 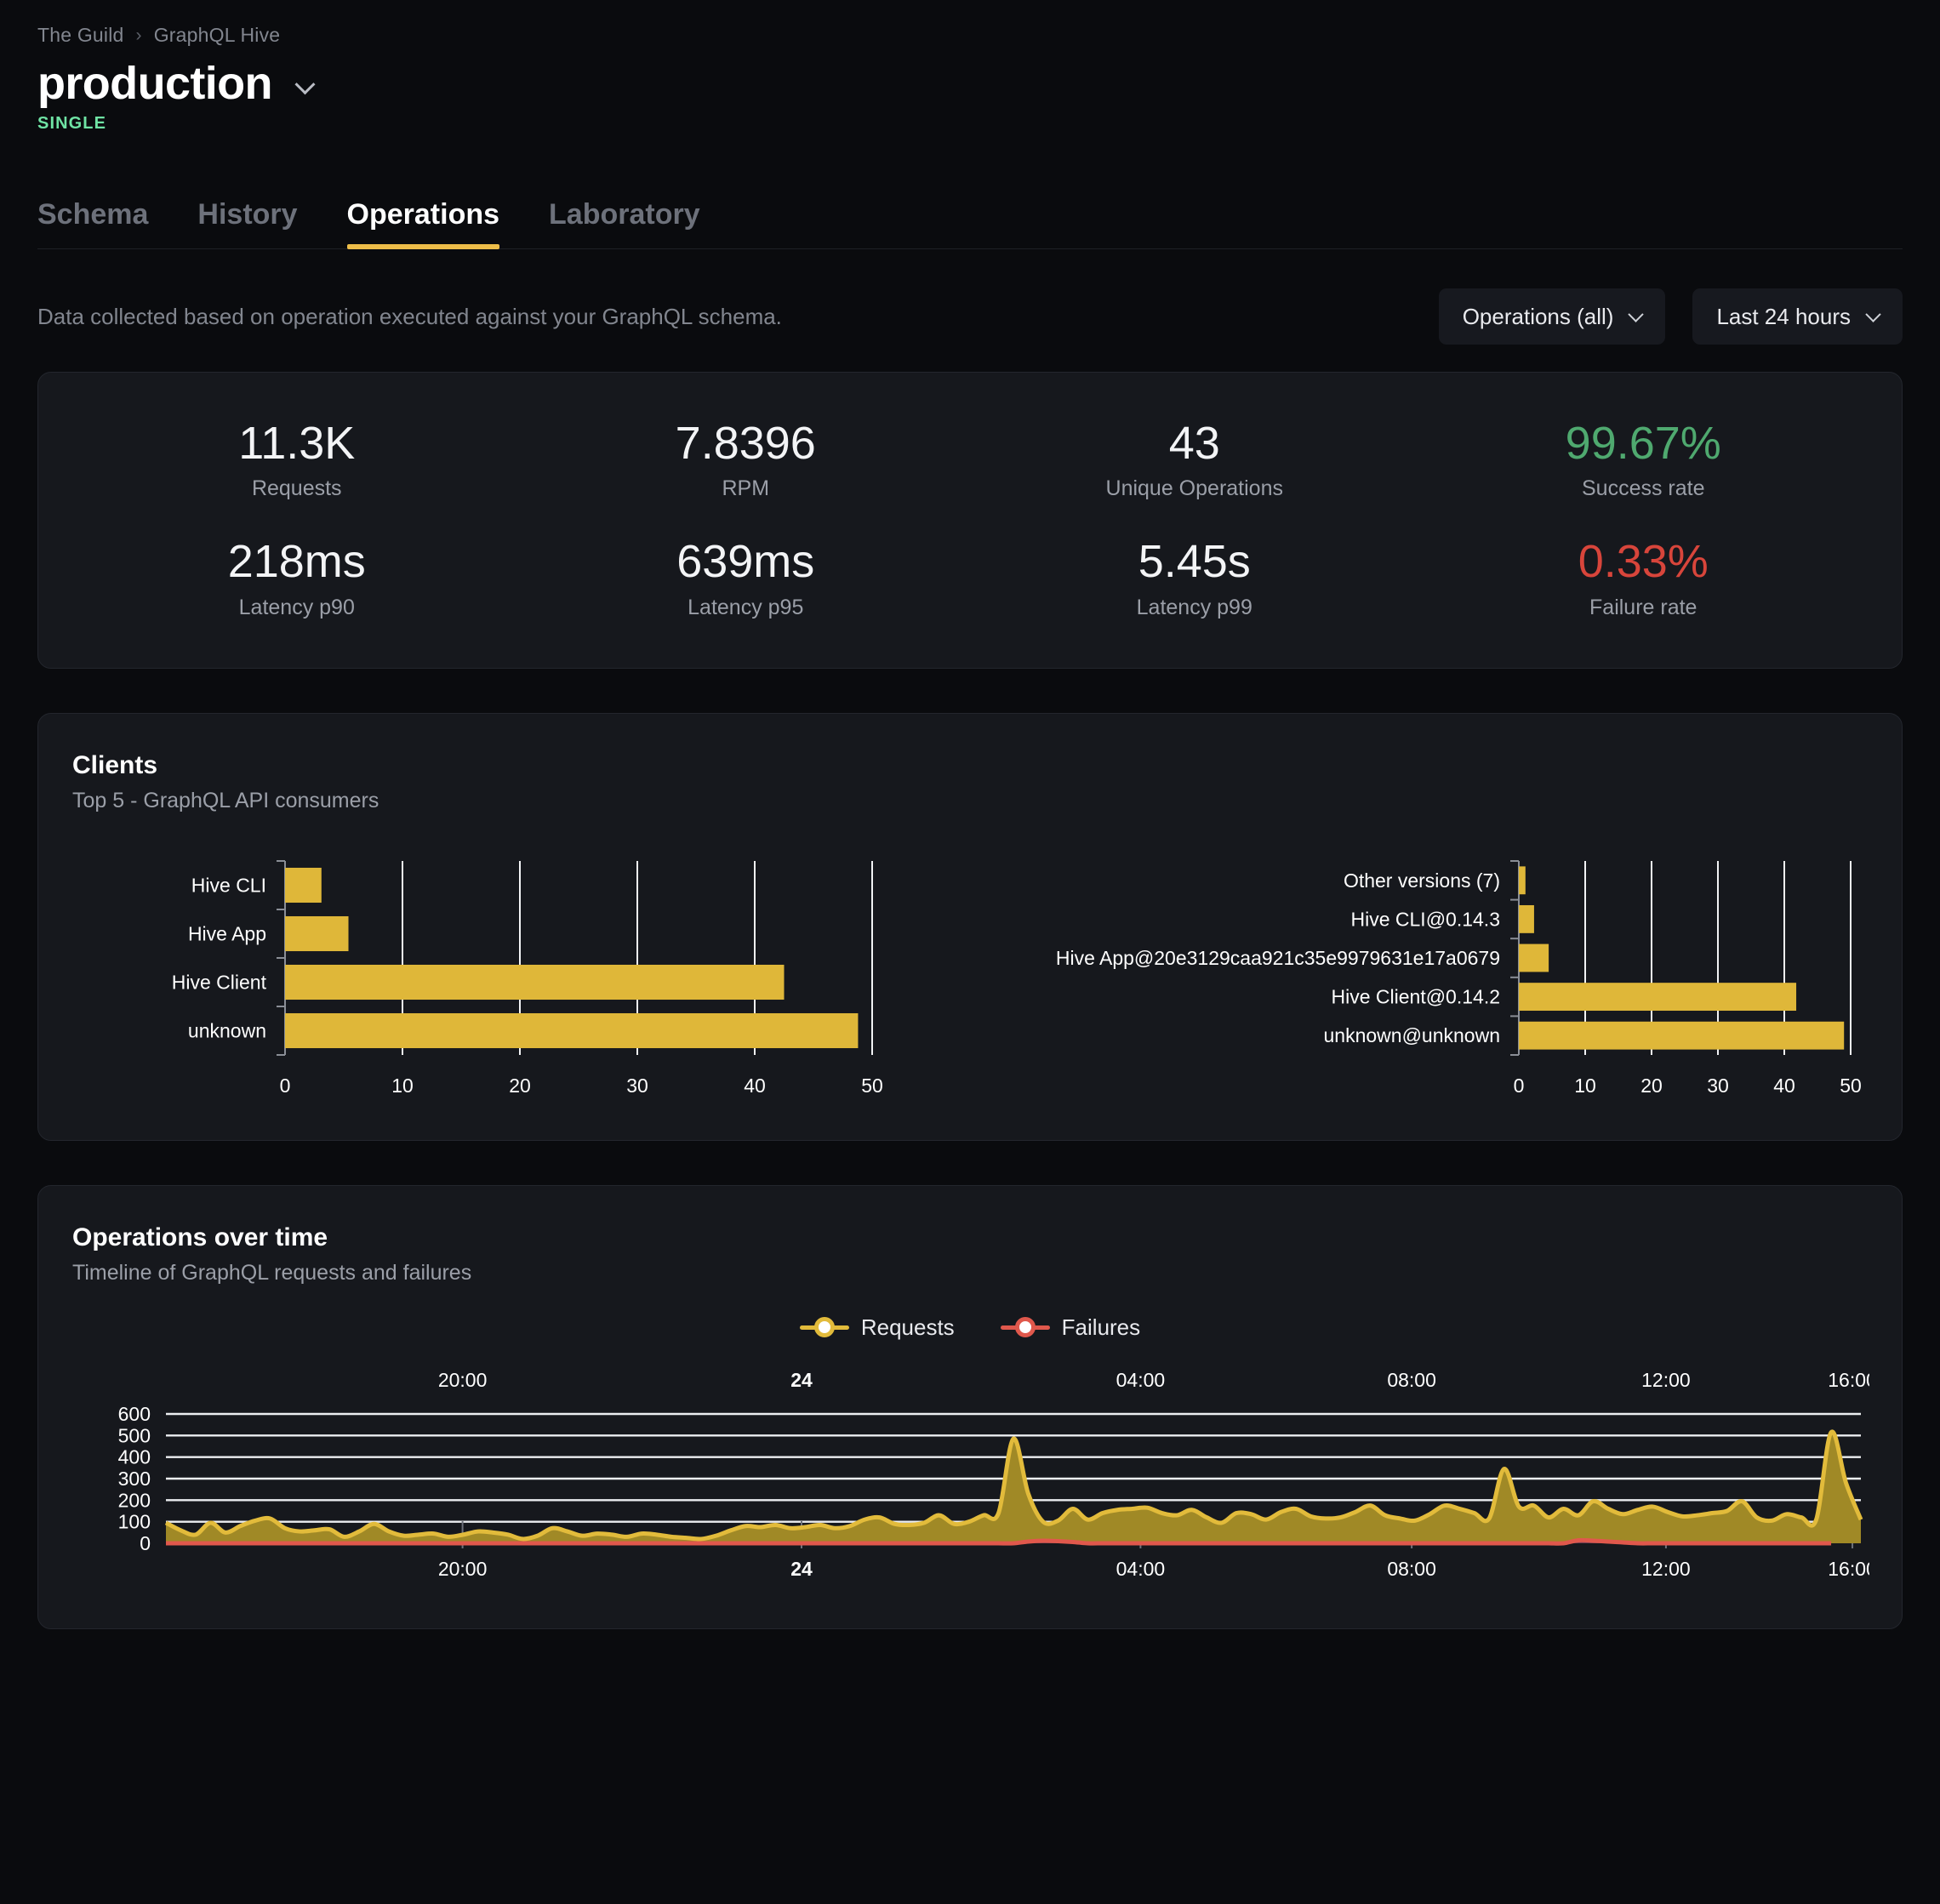 What do you see at coordinates (1643, 489) in the screenshot?
I see `metric-label: Success rate` at bounding box center [1643, 489].